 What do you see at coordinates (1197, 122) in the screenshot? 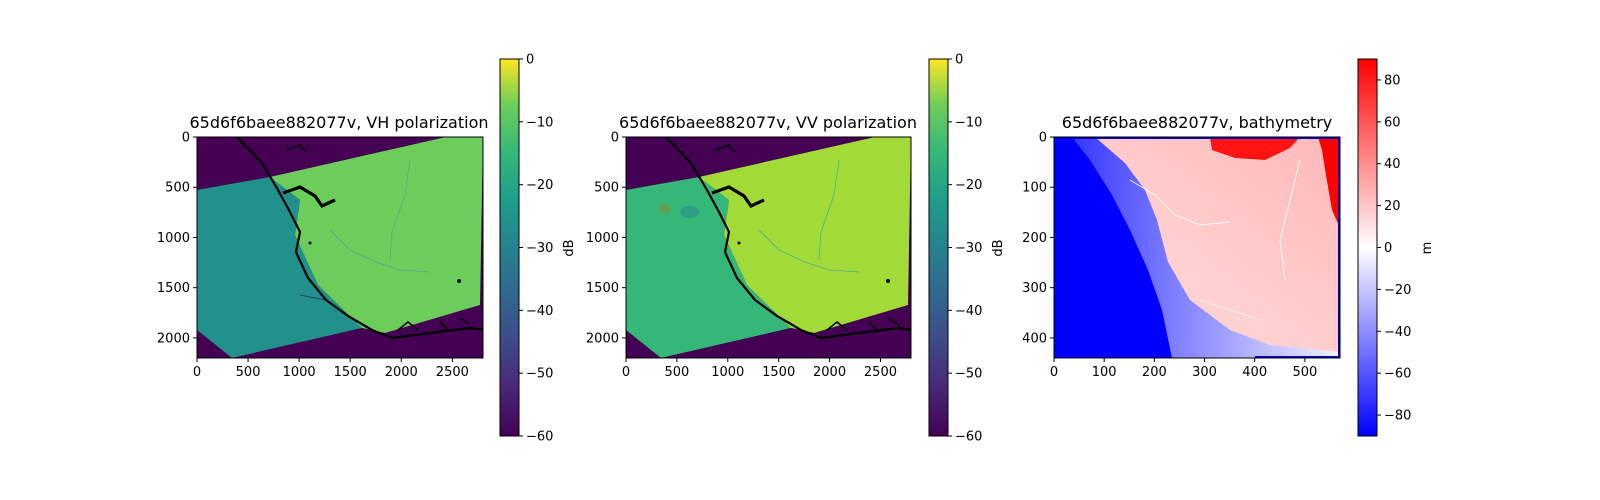
I see `chart-title: 65d6f6baee882077v, bathymetry` at bounding box center [1197, 122].